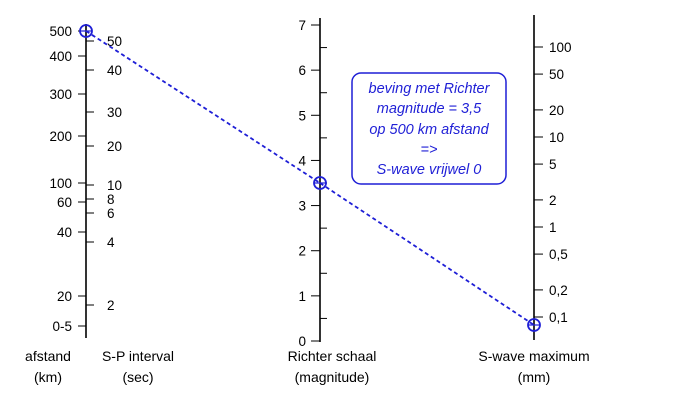 This screenshot has height=403, width=675. What do you see at coordinates (560, 47) in the screenshot?
I see `swave-tick-label: 100` at bounding box center [560, 47].